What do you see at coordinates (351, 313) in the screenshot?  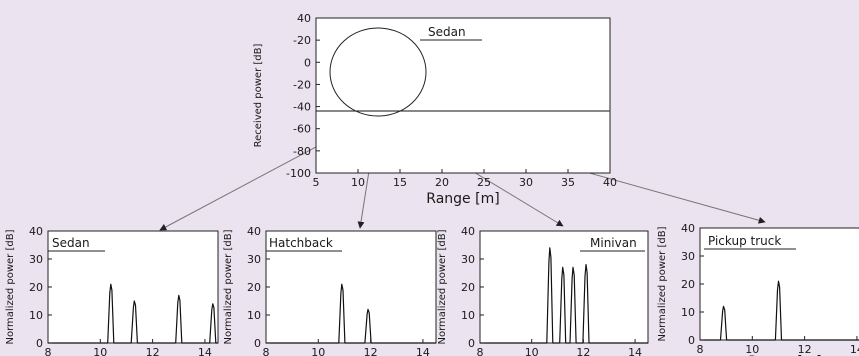 I see `series-line-hatchback` at bounding box center [351, 313].